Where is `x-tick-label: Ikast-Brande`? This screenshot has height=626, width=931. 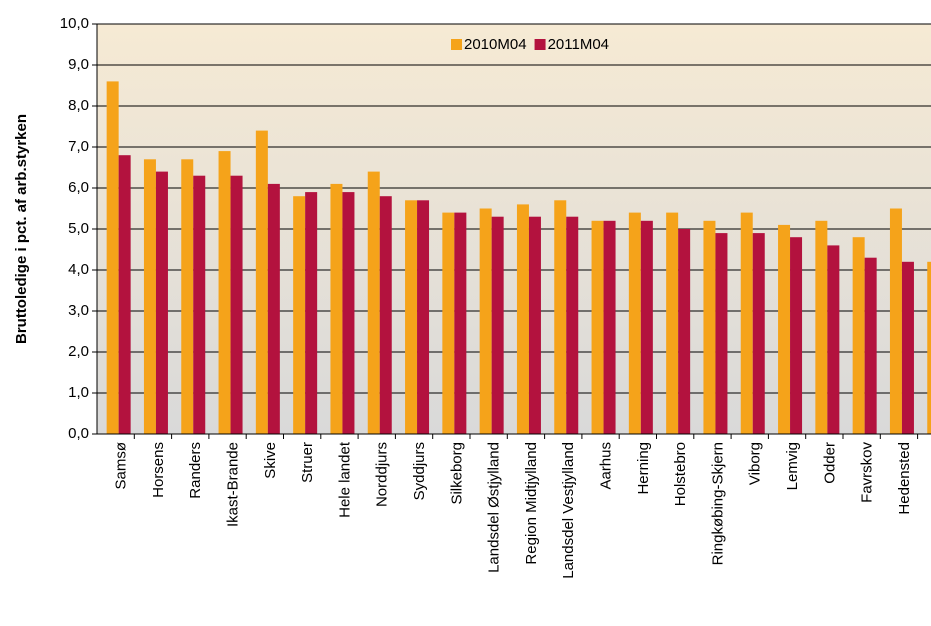 x-tick-label: Ikast-Brande is located at coordinates (233, 484).